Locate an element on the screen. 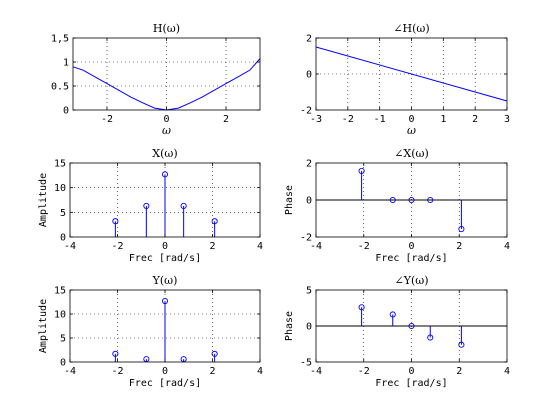  subplot-X_mag: -4 -2 0 2 4 0 5 10 15 X(ω) Frec [rad/s] Amplitude is located at coordinates (150, 205).